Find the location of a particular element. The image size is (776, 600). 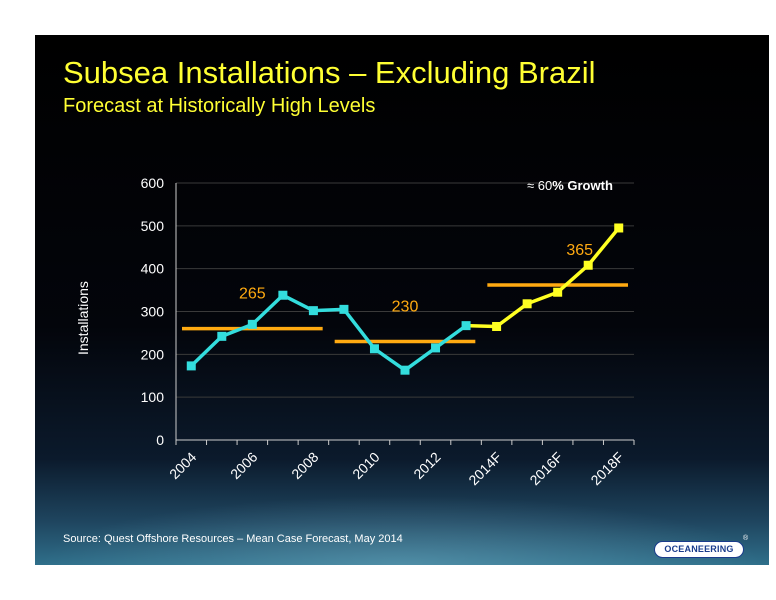

x-tick-label: 2006 is located at coordinates (243, 465).